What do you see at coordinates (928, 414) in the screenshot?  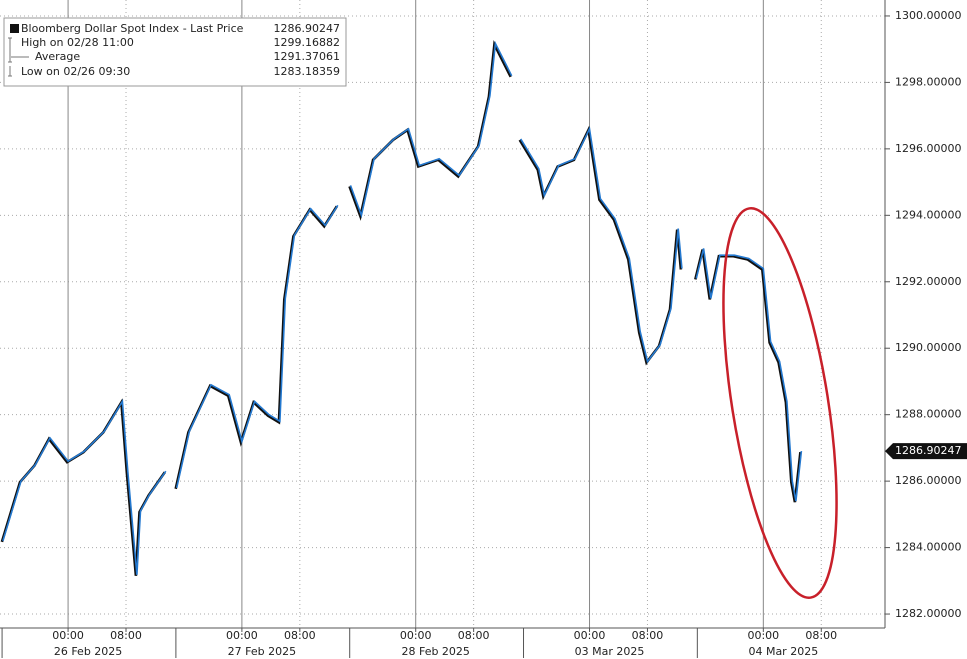 I see `y-tick-label: 1288.00000` at bounding box center [928, 414].